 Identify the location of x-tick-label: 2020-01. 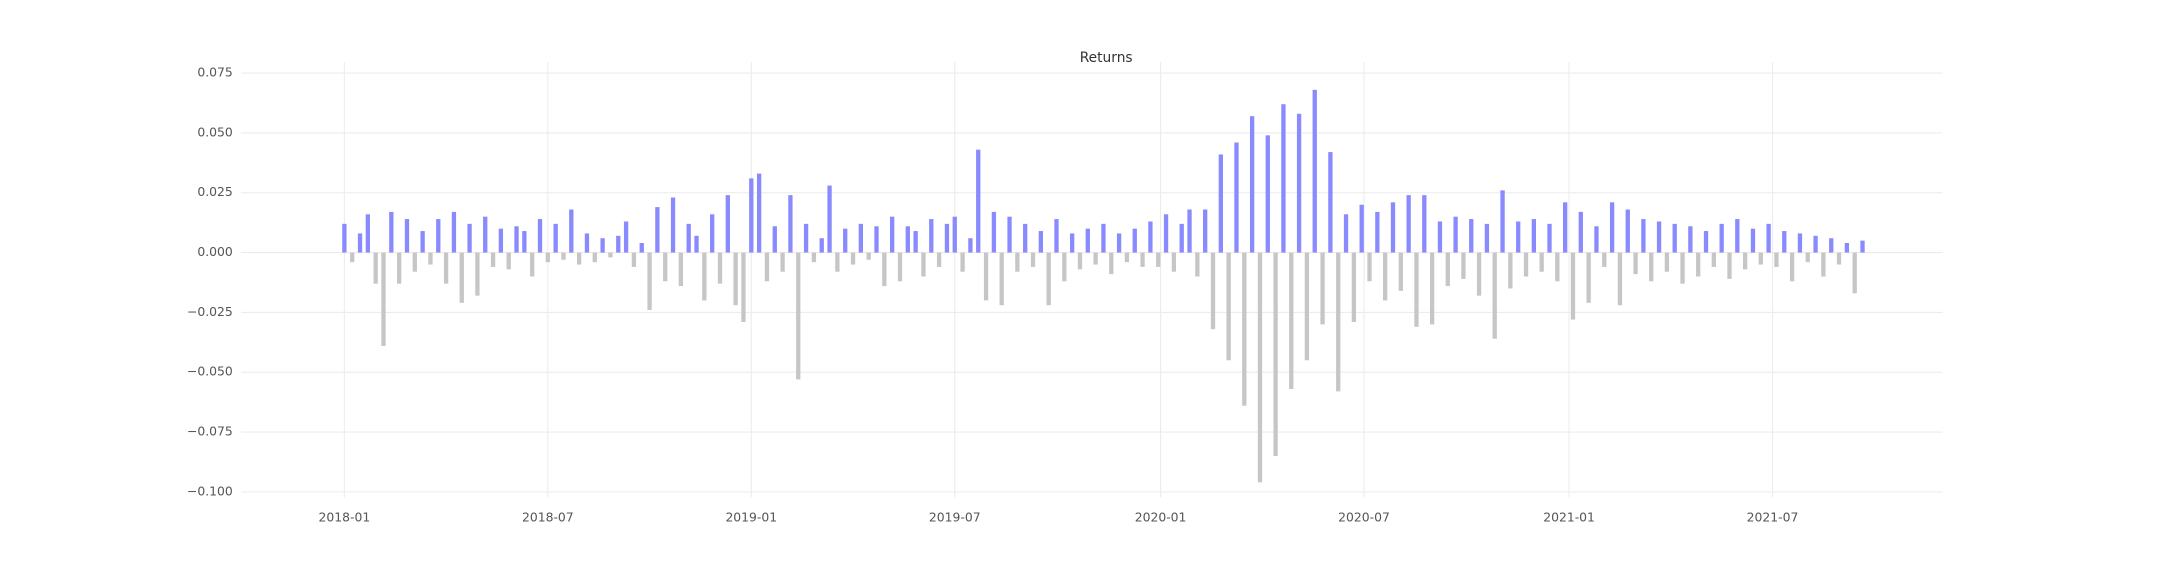
(1161, 517).